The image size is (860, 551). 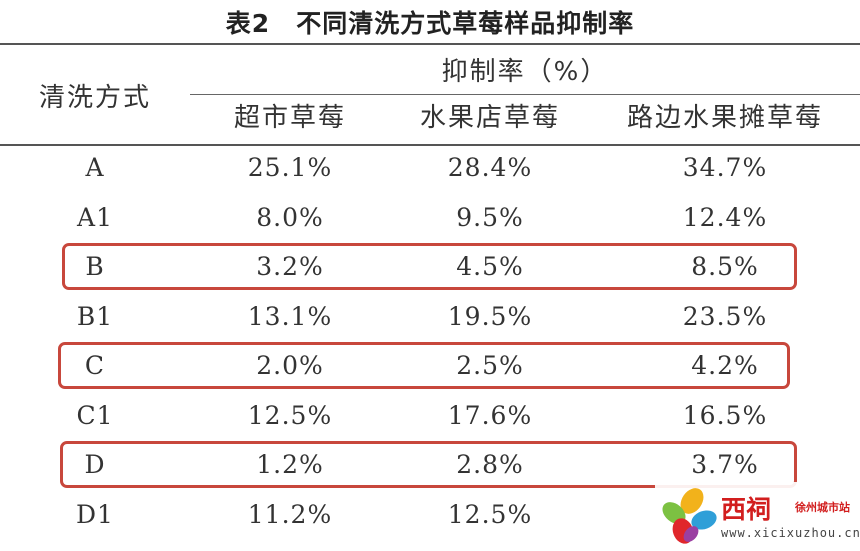 What do you see at coordinates (490, 365) in the screenshot?
I see `rate-cell: 2.5%` at bounding box center [490, 365].